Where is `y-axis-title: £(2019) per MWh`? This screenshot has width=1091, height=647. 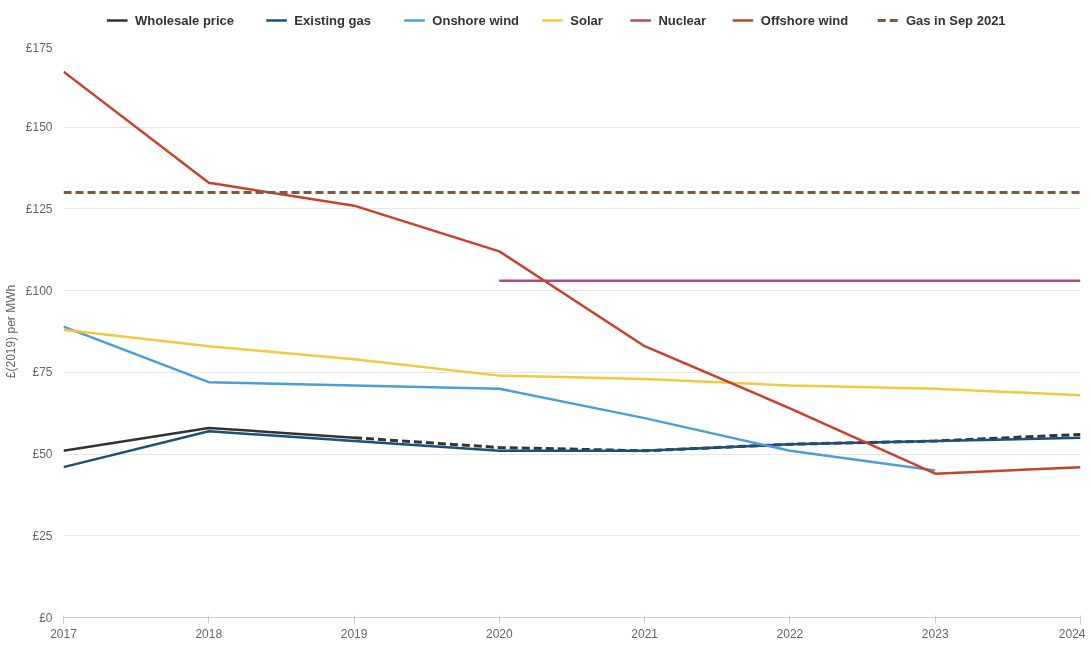 y-axis-title: £(2019) per MWh is located at coordinates (10, 331).